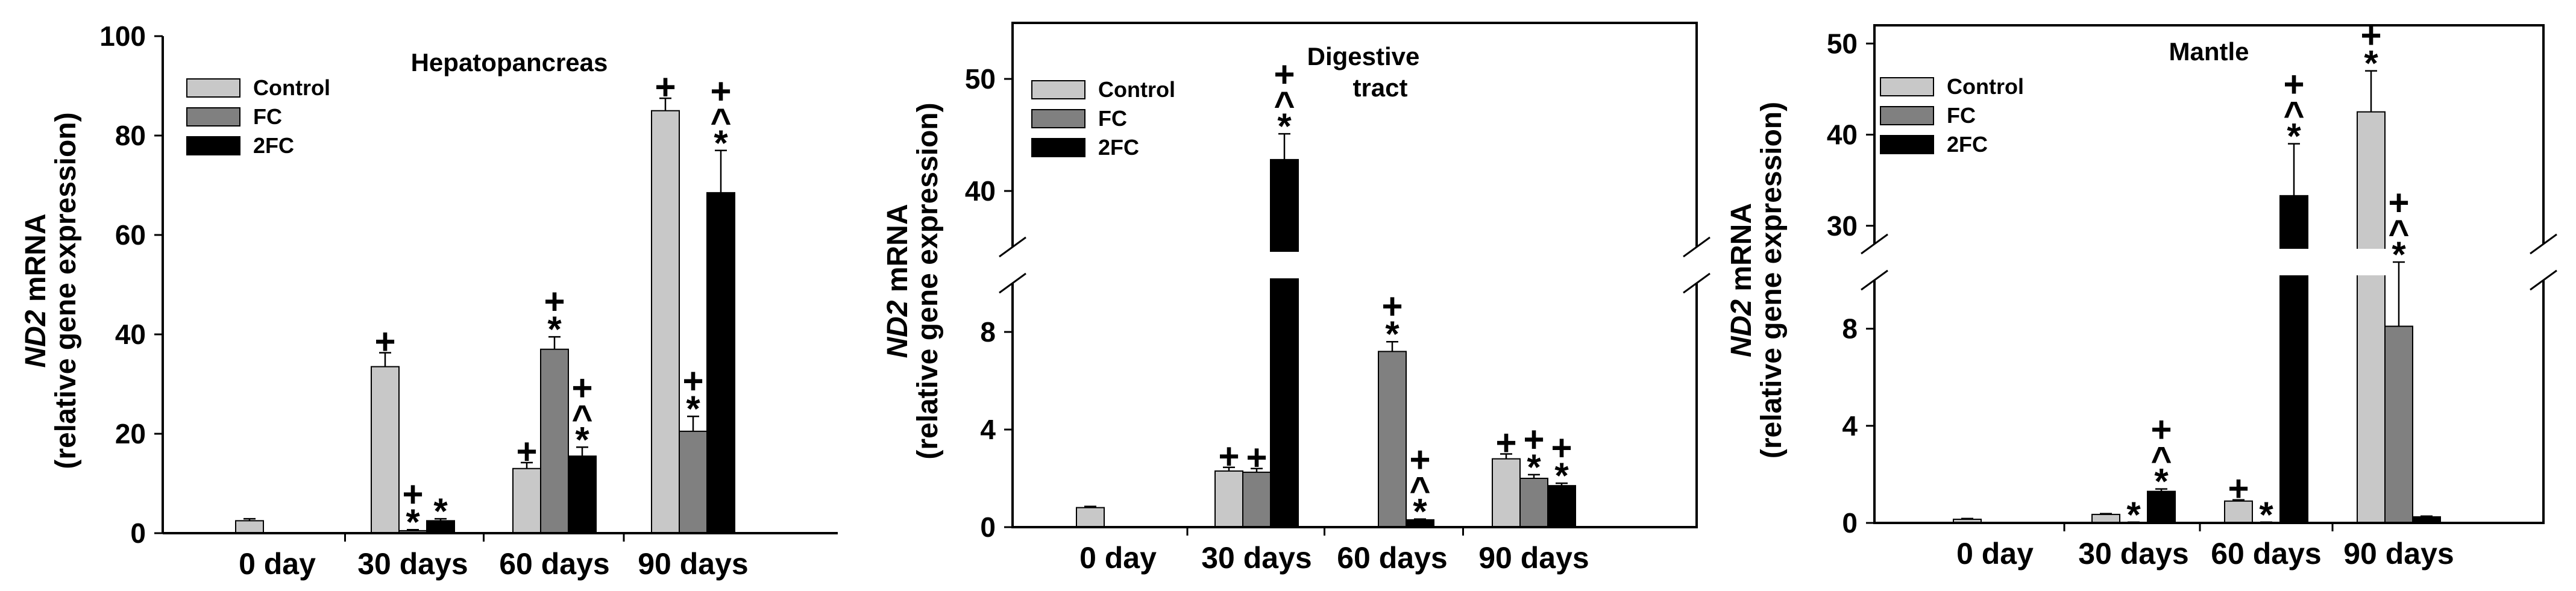 The width and height of the screenshot is (2576, 591). I want to click on bar-2fc-90-days, so click(720, 363).